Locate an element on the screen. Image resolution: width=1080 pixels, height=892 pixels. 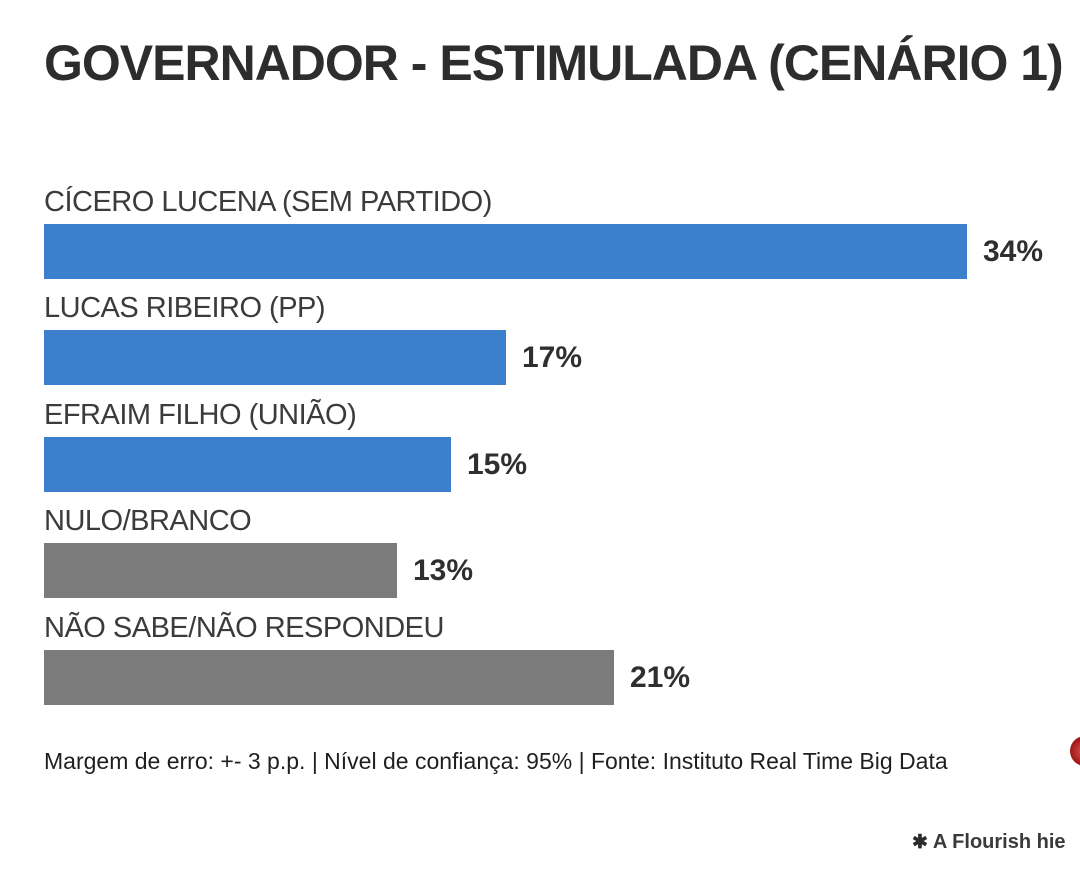
bar-row: EFRAIM FILHO (UNIÃO) 15% is located at coordinates (562, 445).